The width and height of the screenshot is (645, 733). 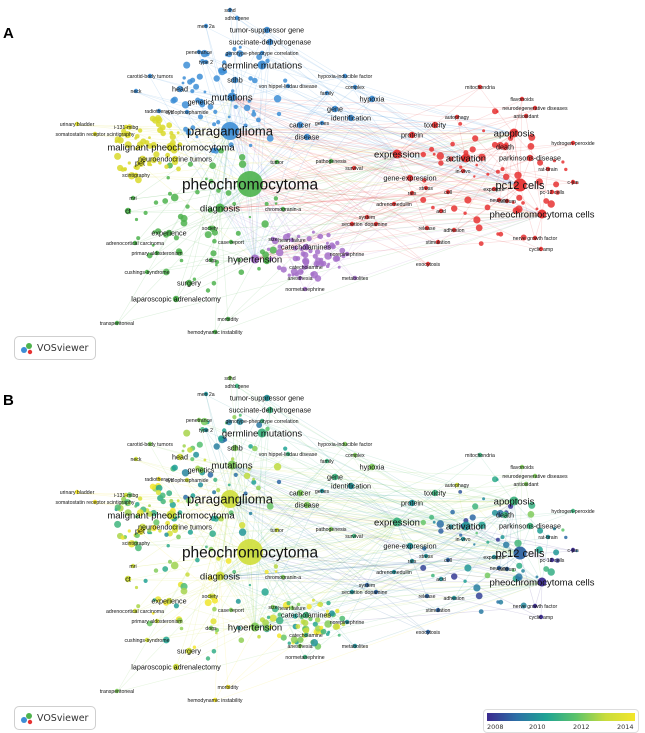 I want to click on keyword-label: identification, so click(x=351, y=118).